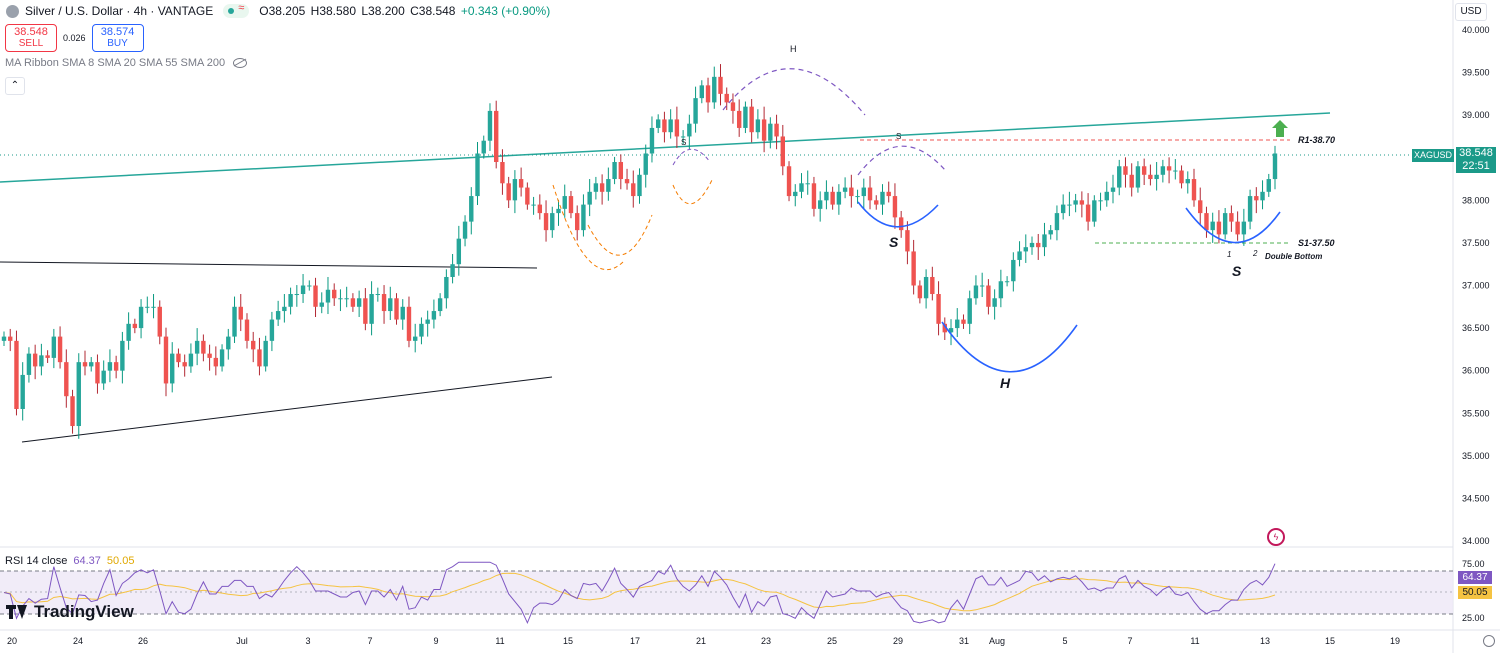 Image resolution: width=1500 pixels, height=653 pixels. I want to click on buy-button: 38.574 BUY, so click(117, 38).